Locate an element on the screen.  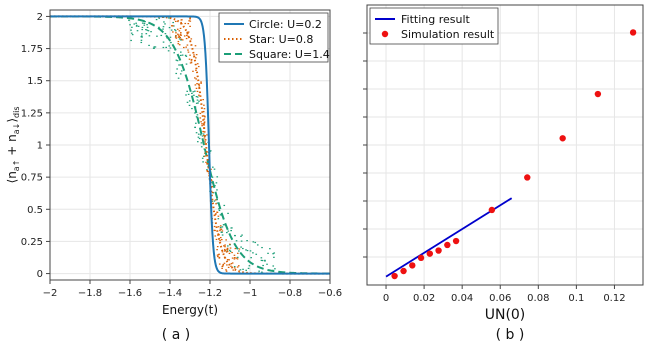
panel-b-legend: Fitting result Simulation result is located at coordinates (434, 26).